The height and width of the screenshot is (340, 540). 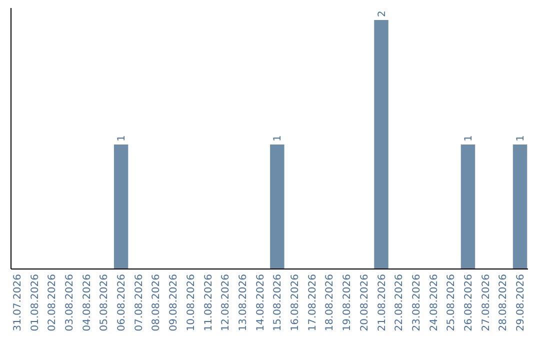 I want to click on x-tick-label: 25.08.2026, so click(x=452, y=303).